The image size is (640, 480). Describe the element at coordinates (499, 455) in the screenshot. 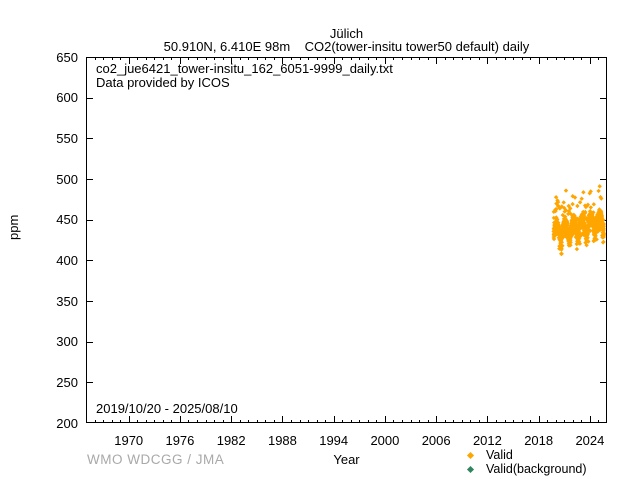

I see `legend-label-valid: Valid` at that location.